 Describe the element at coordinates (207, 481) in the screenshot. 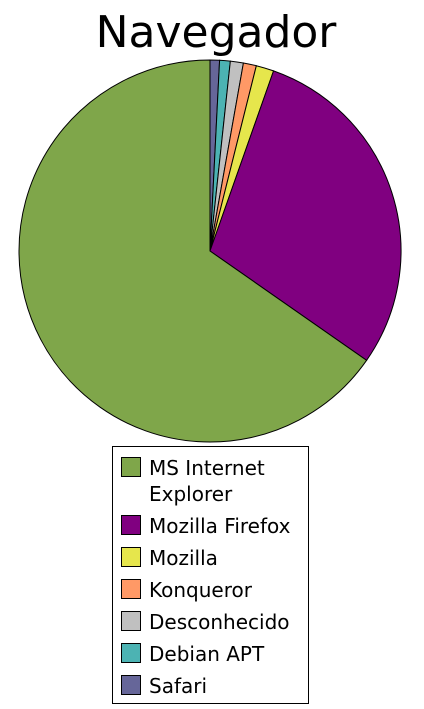

I see `legend-label: MS Internet Explorer` at that location.